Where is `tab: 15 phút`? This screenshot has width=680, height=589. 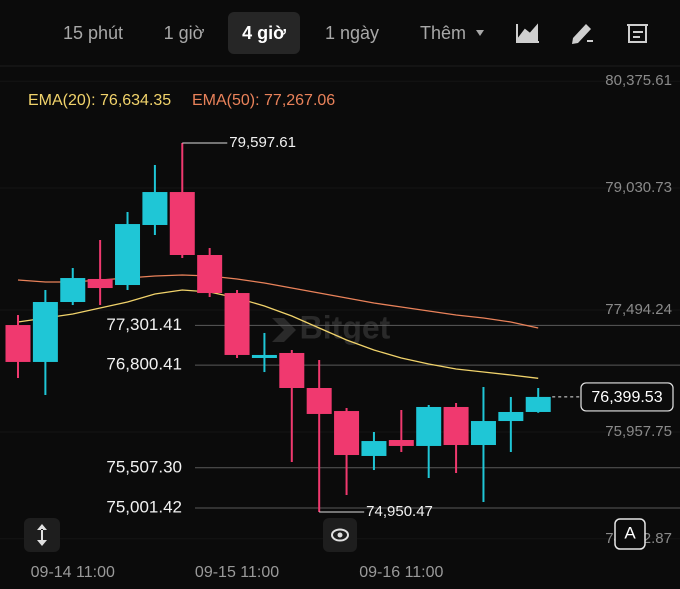 tab: 15 phút is located at coordinates (93, 33).